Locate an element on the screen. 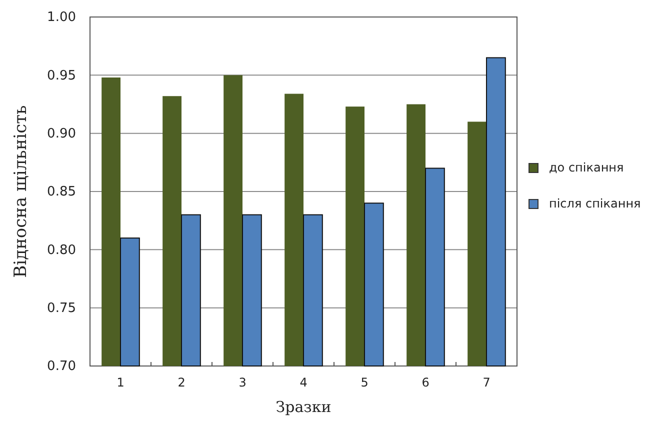 Image resolution: width=661 pixels, height=432 pixels. y-tick-label: 0.85 is located at coordinates (61, 192).